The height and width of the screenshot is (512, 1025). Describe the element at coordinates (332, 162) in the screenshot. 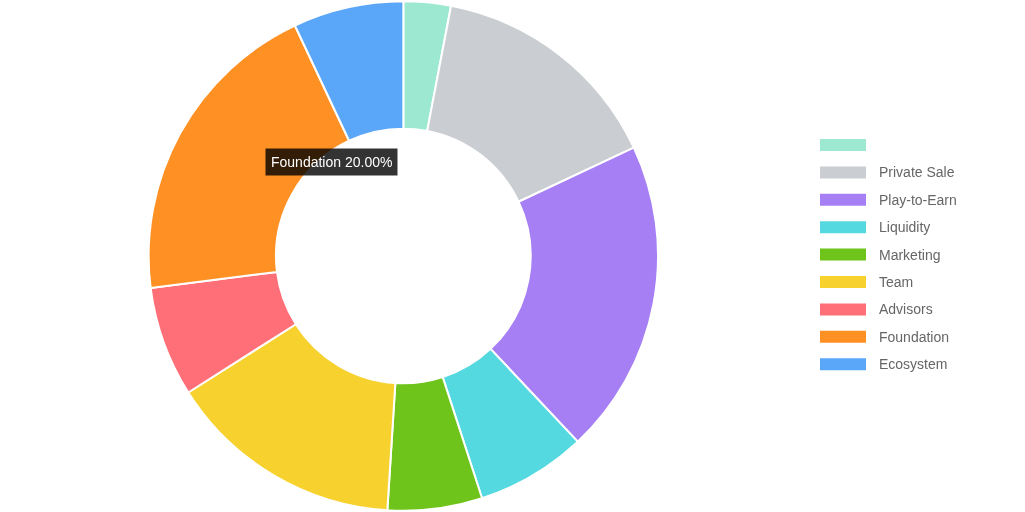

I see `text: Foundation 20.00%` at that location.